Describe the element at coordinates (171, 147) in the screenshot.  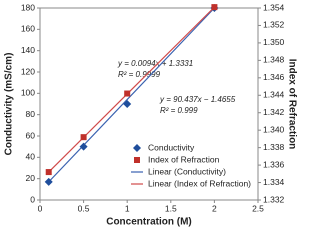
I see `legend-label: Conductivity` at that location.